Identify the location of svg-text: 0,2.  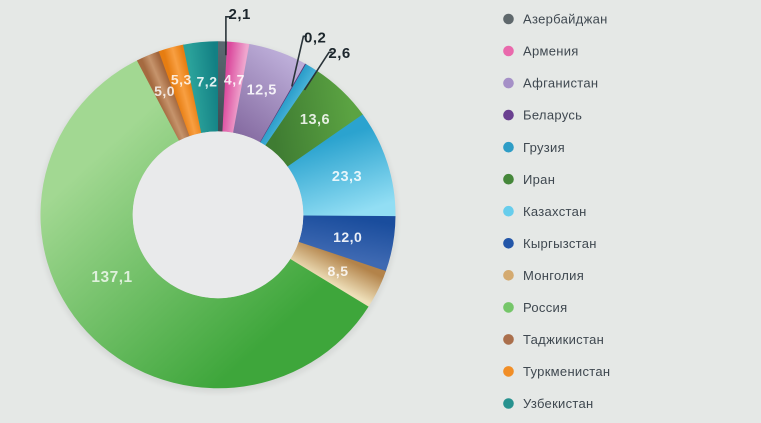
(315, 37).